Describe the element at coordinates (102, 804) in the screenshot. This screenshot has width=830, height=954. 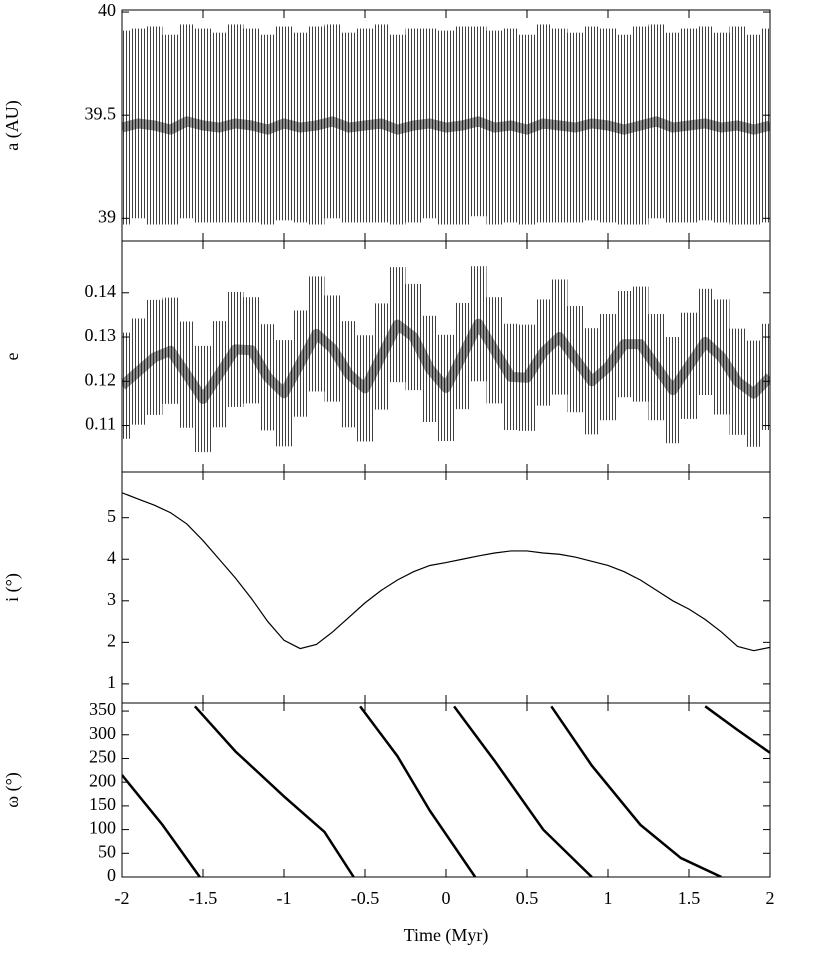
I see `y-tick-label: 150` at that location.